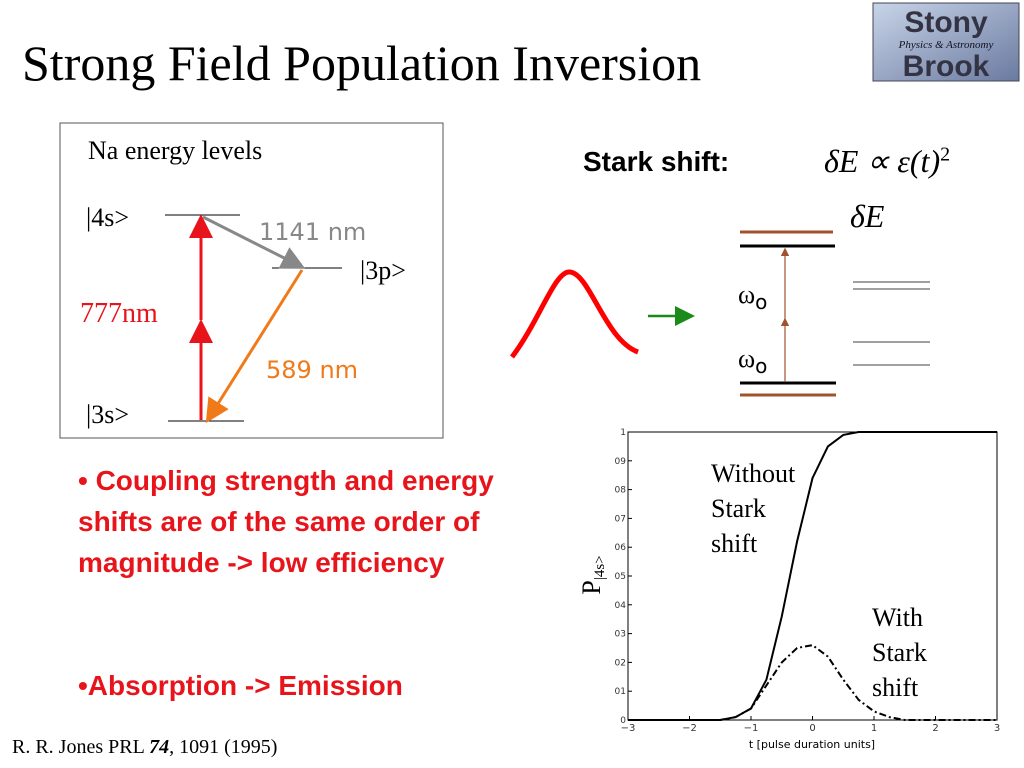  I want to click on y-tick-label: 02, so click(620, 663).